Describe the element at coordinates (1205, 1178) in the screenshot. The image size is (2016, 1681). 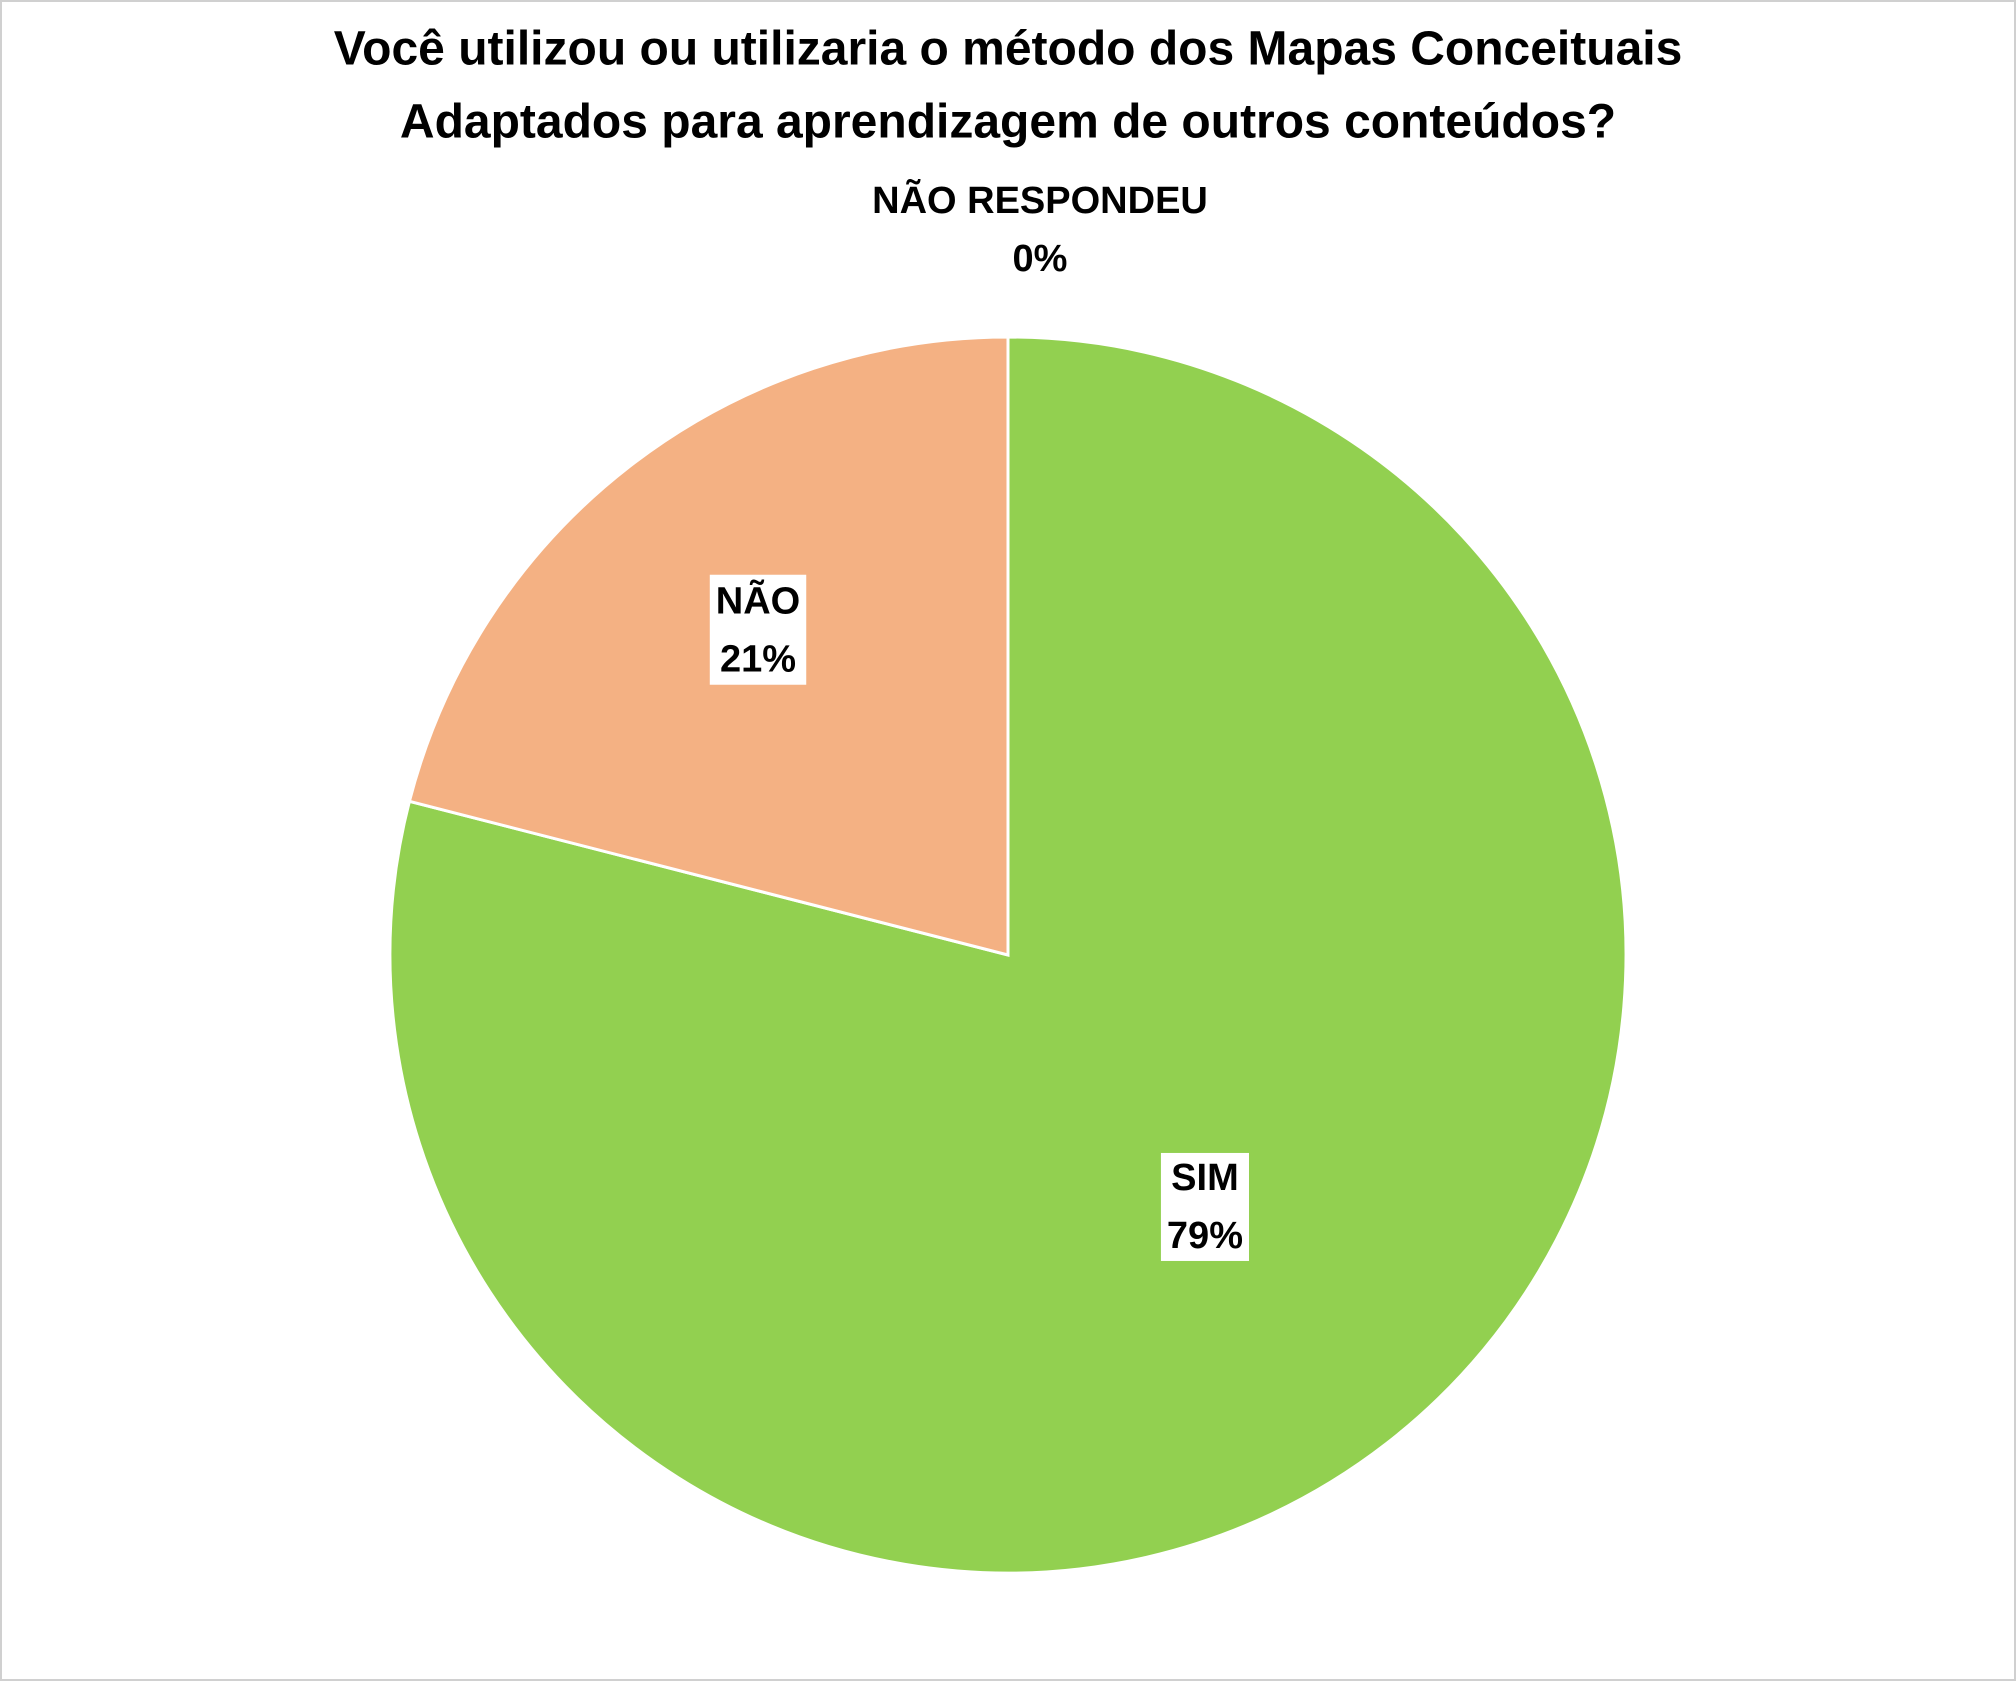
I see `data-label-category: SIM` at that location.